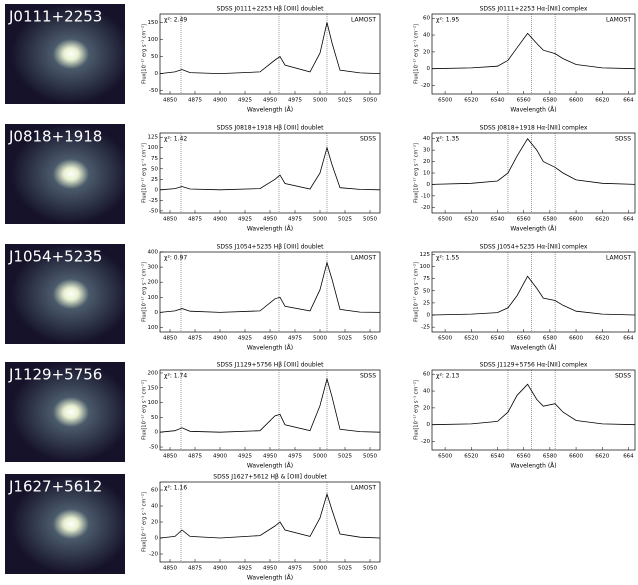  I want to click on y-tick-label: 20, so click(426, 408).